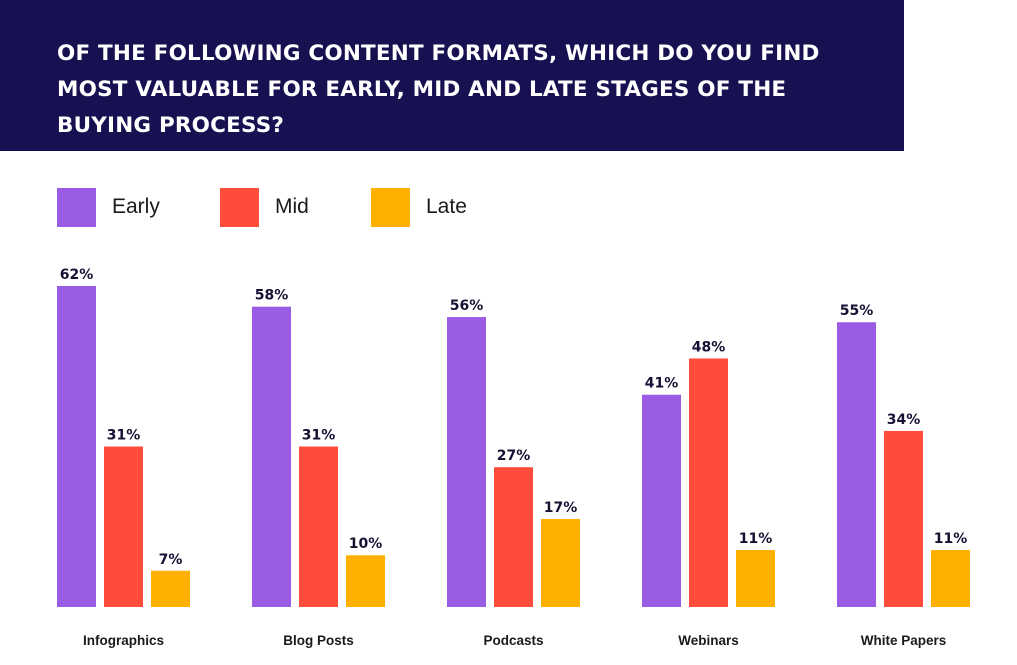 Image resolution: width=1017 pixels, height=665 pixels. I want to click on data-label-podcasts-mid: 27%, so click(514, 456).